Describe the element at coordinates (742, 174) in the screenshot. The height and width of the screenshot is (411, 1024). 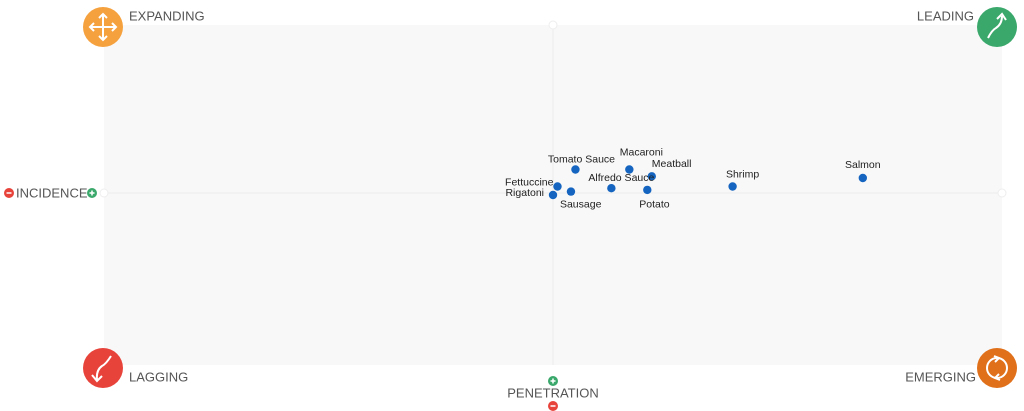
I see `point-label: Shrimp` at that location.